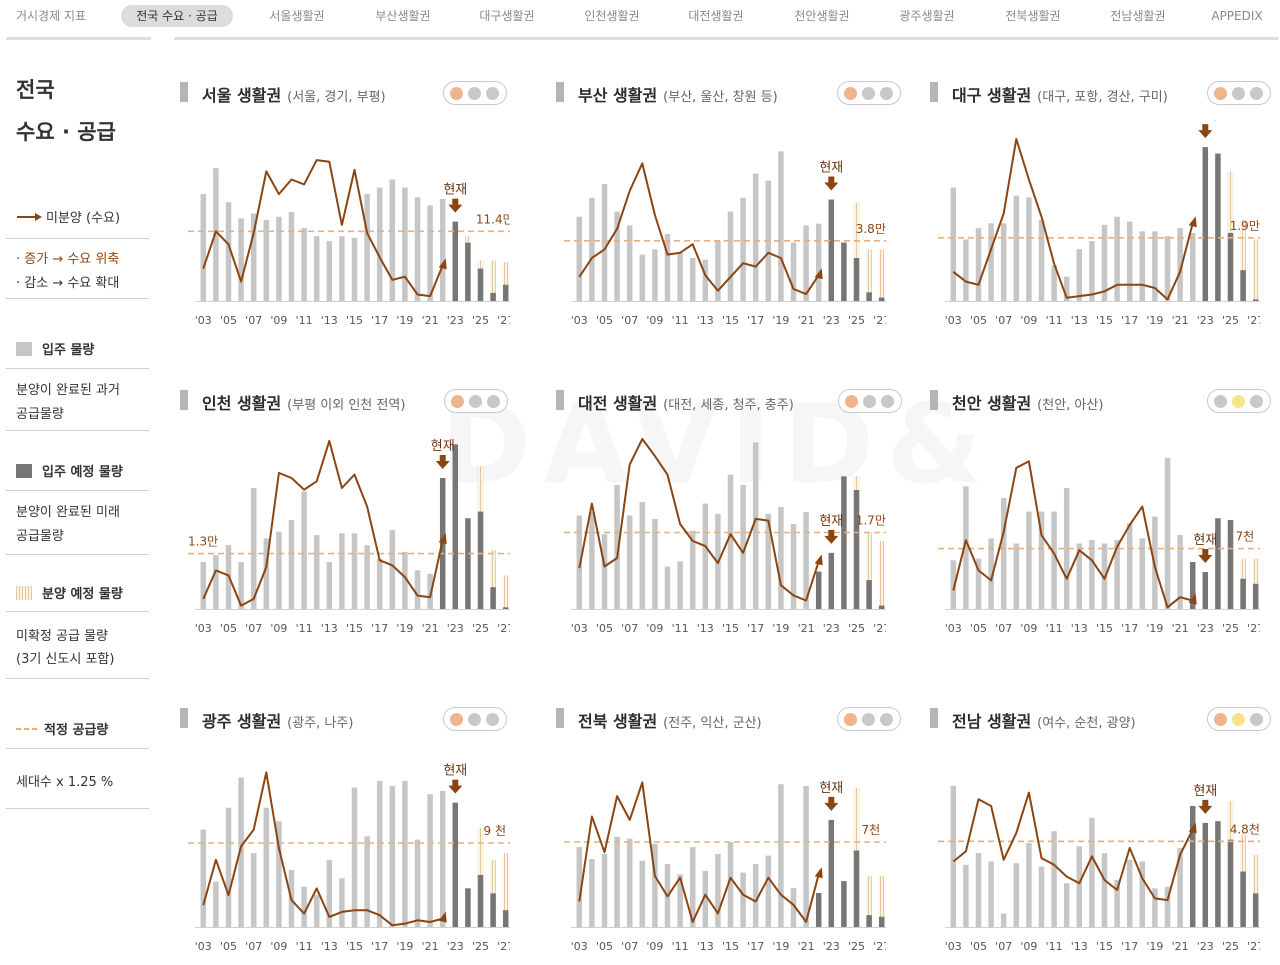  I want to click on nav-tab-3: 부산생활권, so click(403, 16).